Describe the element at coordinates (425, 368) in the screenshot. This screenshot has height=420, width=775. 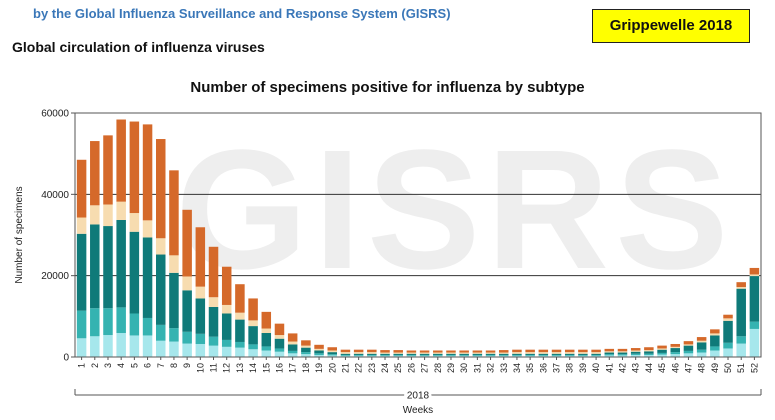
I see `x-tick-label: 27` at that location.